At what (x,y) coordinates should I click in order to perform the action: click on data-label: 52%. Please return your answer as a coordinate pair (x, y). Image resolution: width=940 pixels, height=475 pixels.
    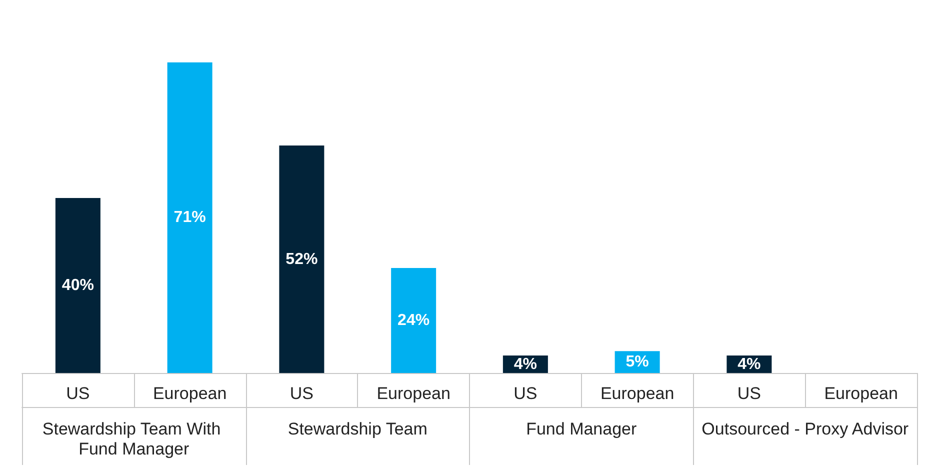
    Looking at the image, I should click on (302, 259).